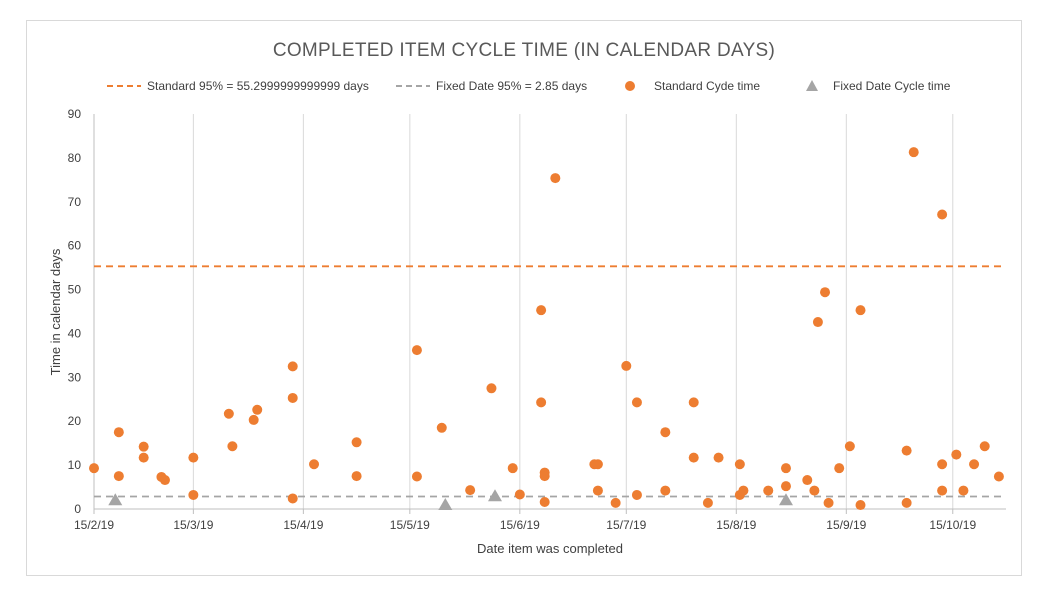 The width and height of the screenshot is (1044, 604). I want to click on y-tick-label: 90, so click(75, 114).